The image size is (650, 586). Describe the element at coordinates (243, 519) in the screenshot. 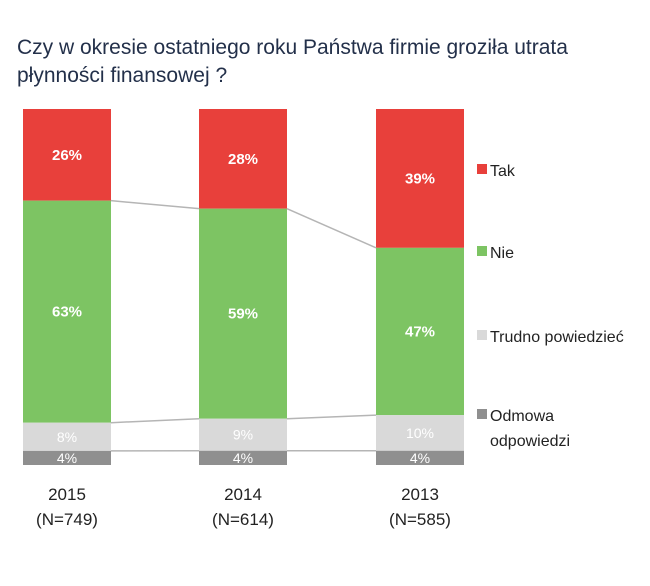

I see `category-sublabel: (N=614)` at that location.